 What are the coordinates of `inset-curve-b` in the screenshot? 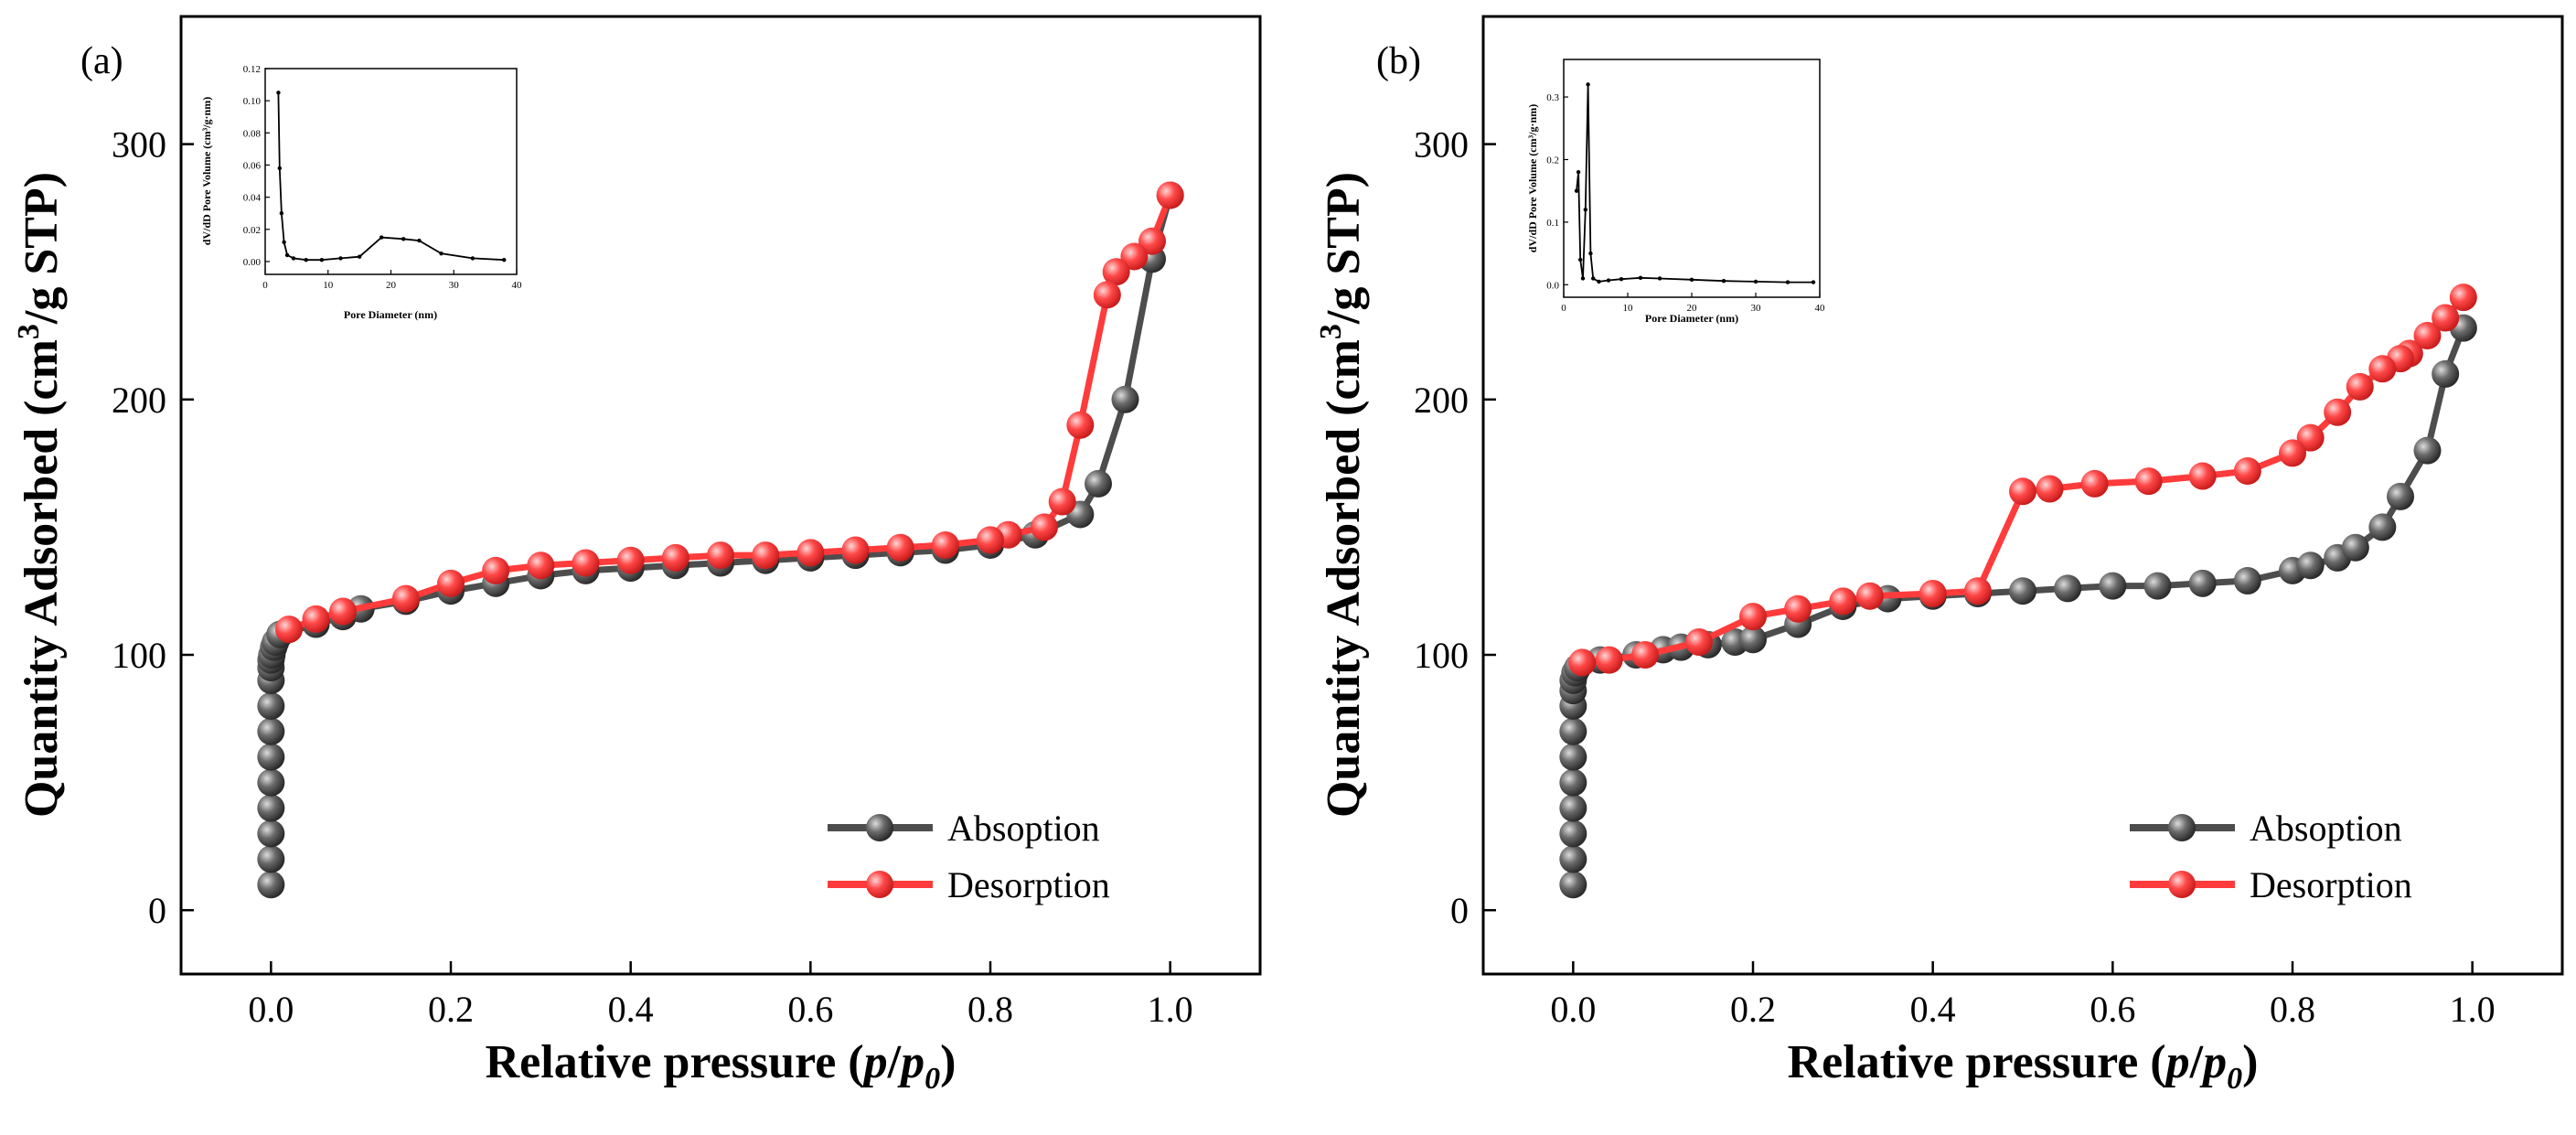 It's located at (1695, 183).